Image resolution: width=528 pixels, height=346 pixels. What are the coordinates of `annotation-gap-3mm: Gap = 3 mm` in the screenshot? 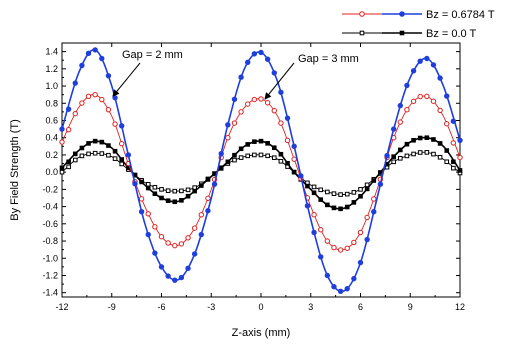 It's located at (328, 59).